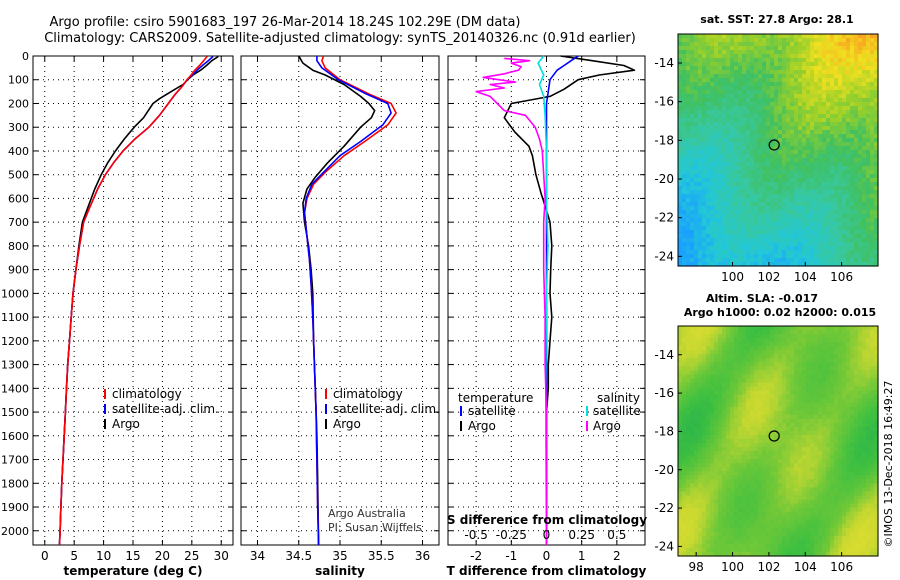  Describe the element at coordinates (18, 222) in the screenshot. I see `y-tick-label: 700` at that location.